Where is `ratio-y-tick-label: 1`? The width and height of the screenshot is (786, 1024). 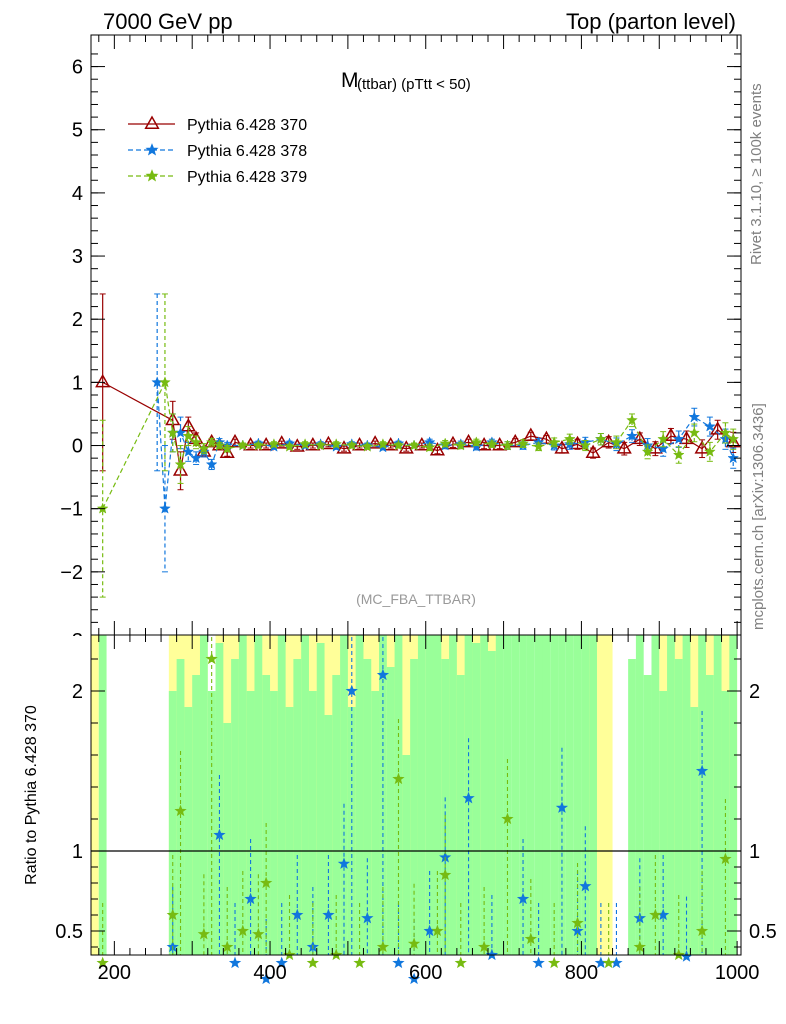
ratio-y-tick-label: 1 is located at coordinates (77, 852).